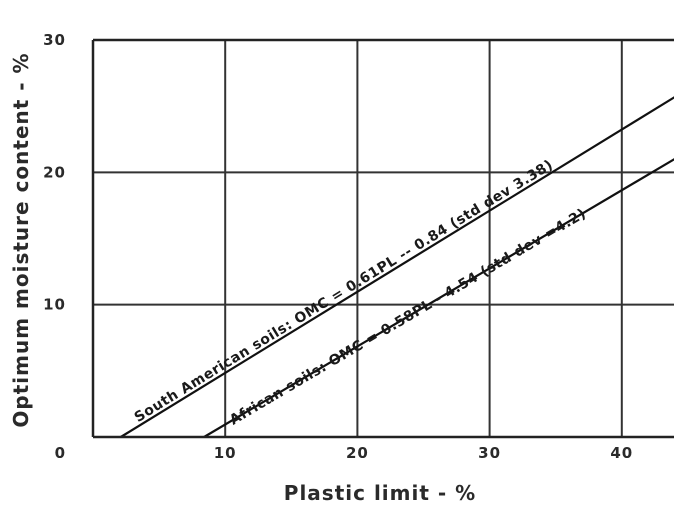 The height and width of the screenshot is (508, 674). Describe the element at coordinates (54, 172) in the screenshot. I see `y-tick-label: 20` at that location.